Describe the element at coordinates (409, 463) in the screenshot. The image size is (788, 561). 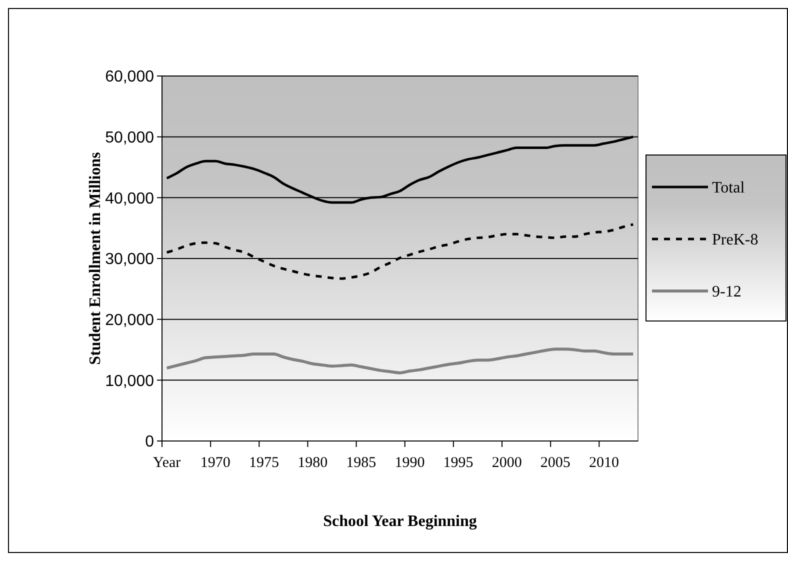
I see `x-tick-label: 1990` at that location.